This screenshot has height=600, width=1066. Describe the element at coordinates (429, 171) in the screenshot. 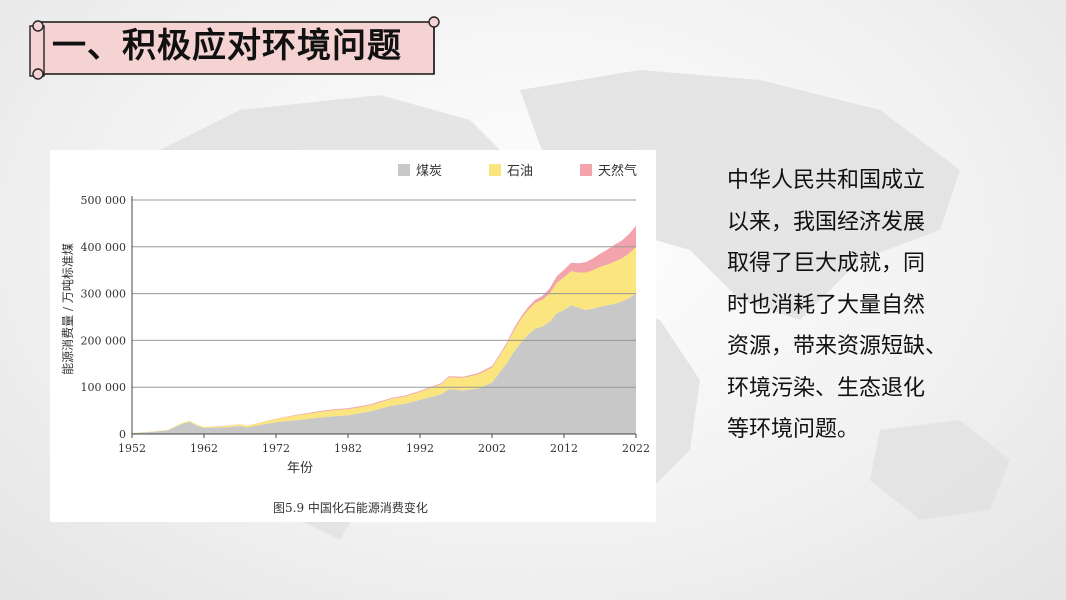

I see `legend-label-coal: 煤炭` at that location.